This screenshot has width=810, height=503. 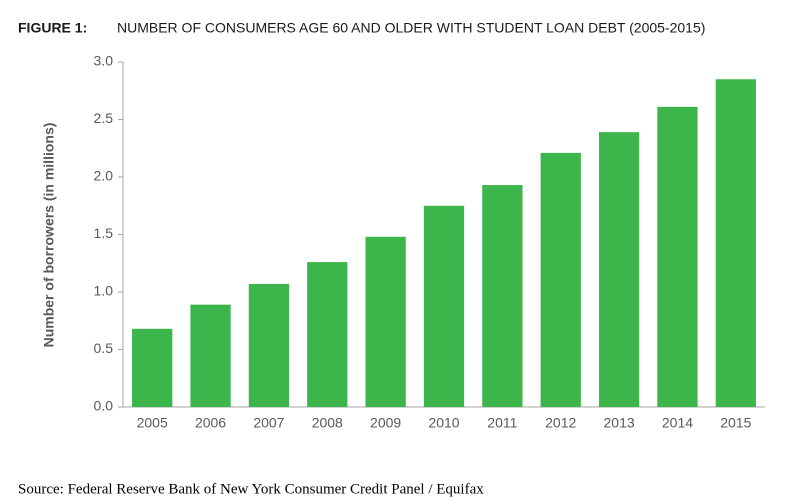 What do you see at coordinates (268, 423) in the screenshot?
I see `x-tick-label: 2007` at bounding box center [268, 423].